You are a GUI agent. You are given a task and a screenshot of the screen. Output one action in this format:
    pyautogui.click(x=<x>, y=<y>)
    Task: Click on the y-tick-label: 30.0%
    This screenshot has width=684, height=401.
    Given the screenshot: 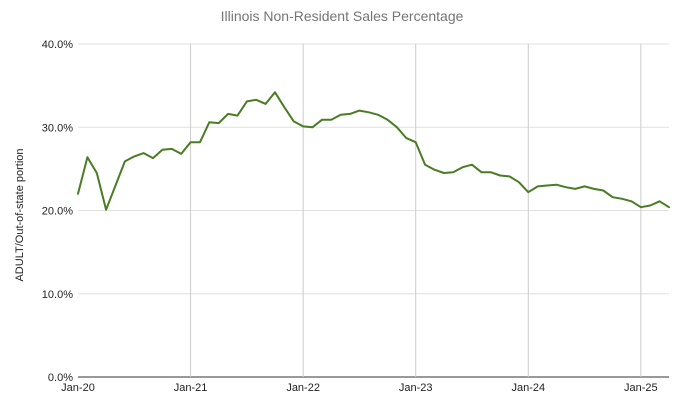 What is the action you would take?
    pyautogui.click(x=57, y=128)
    